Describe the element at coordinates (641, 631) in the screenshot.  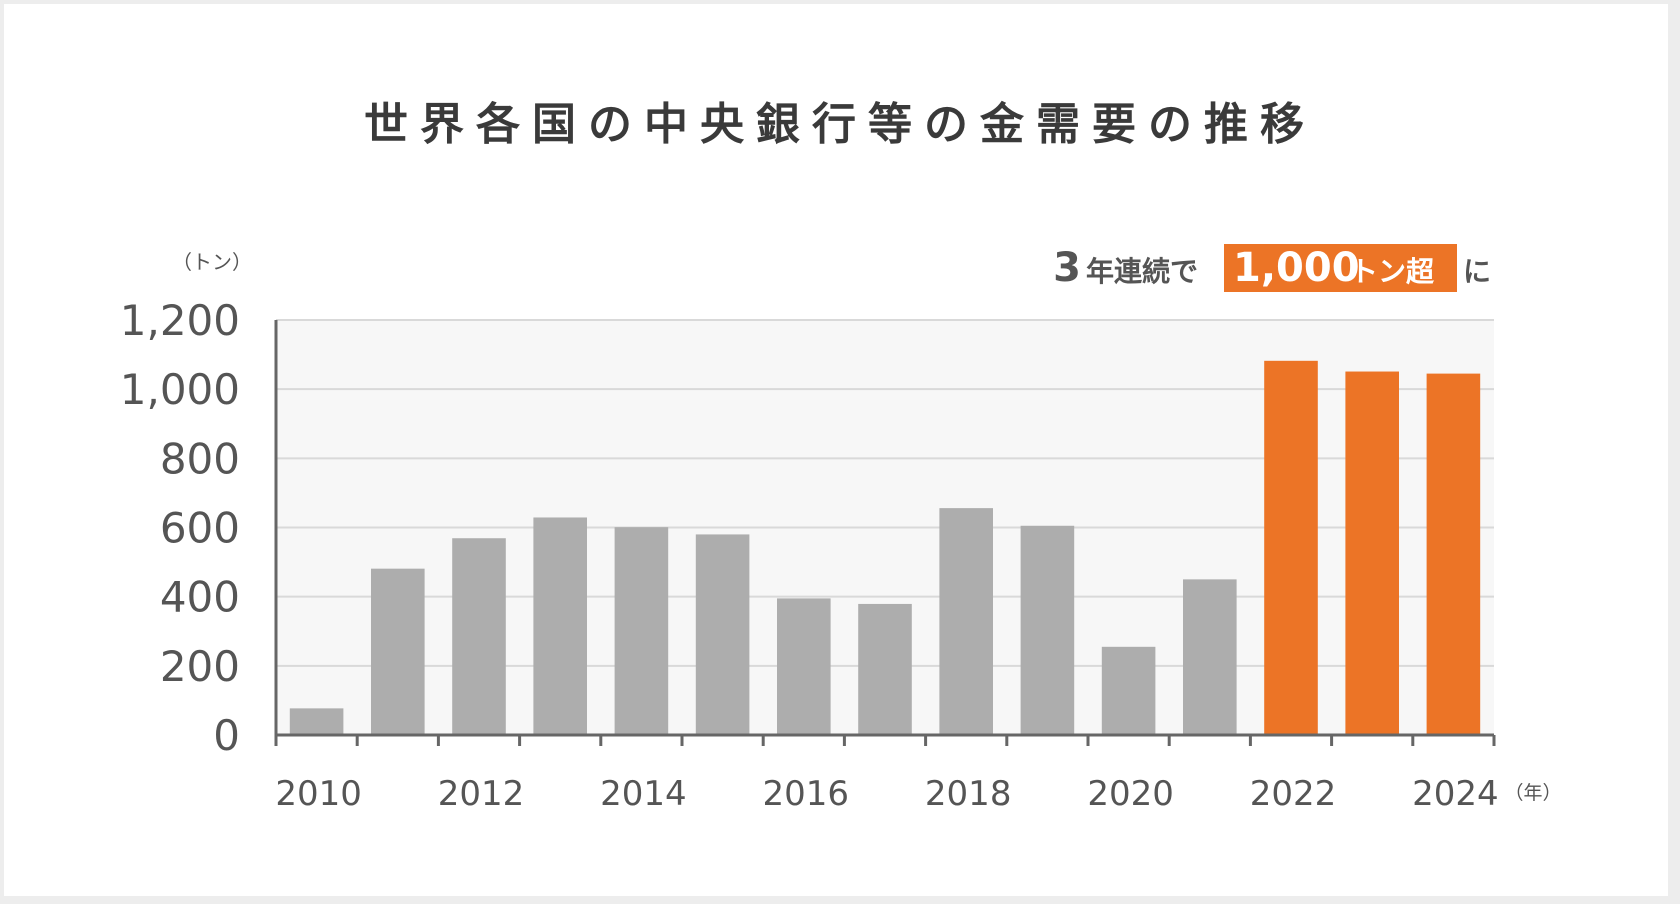
I see `bar-2014` at that location.